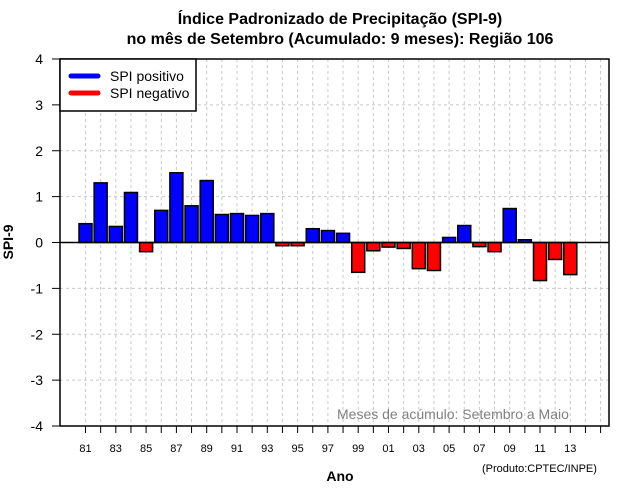 The width and height of the screenshot is (640, 500). Describe the element at coordinates (570, 258) in the screenshot. I see `bar-2013` at that location.